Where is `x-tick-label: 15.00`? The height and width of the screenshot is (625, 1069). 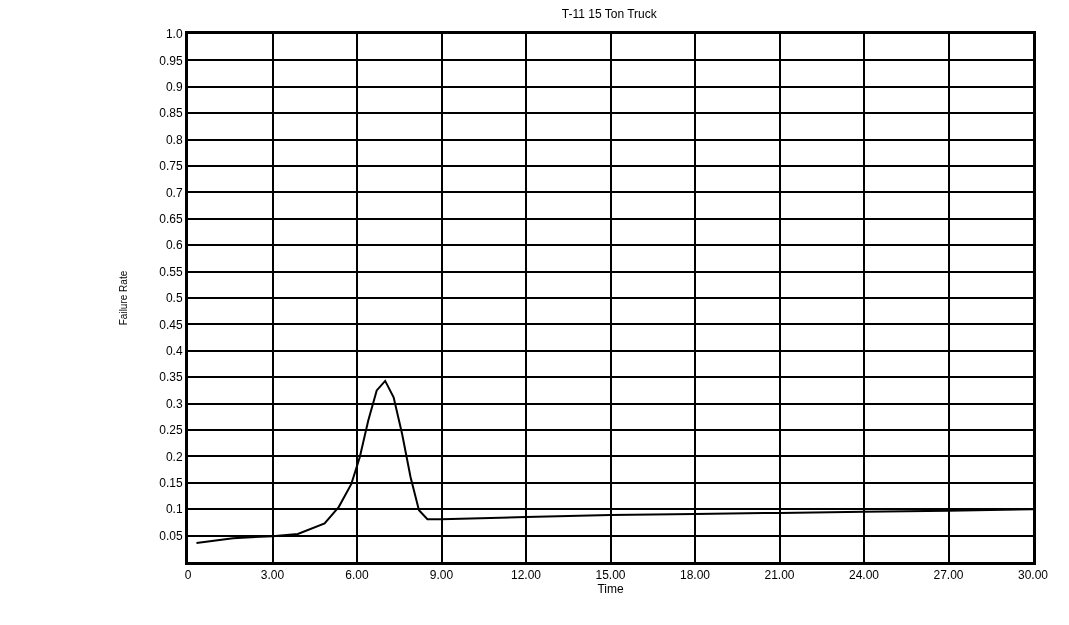 x-tick-label: 15.00 is located at coordinates (610, 575).